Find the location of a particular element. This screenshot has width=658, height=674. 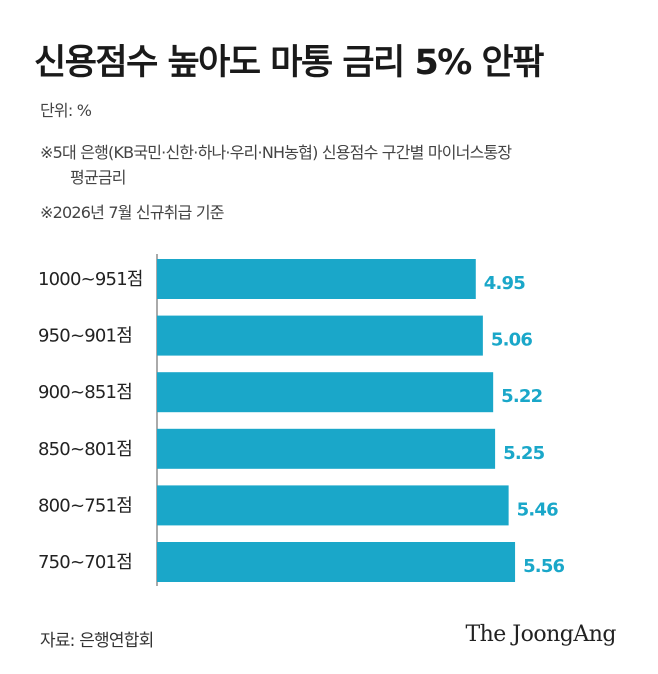

value-label: 5.25 is located at coordinates (523, 453).